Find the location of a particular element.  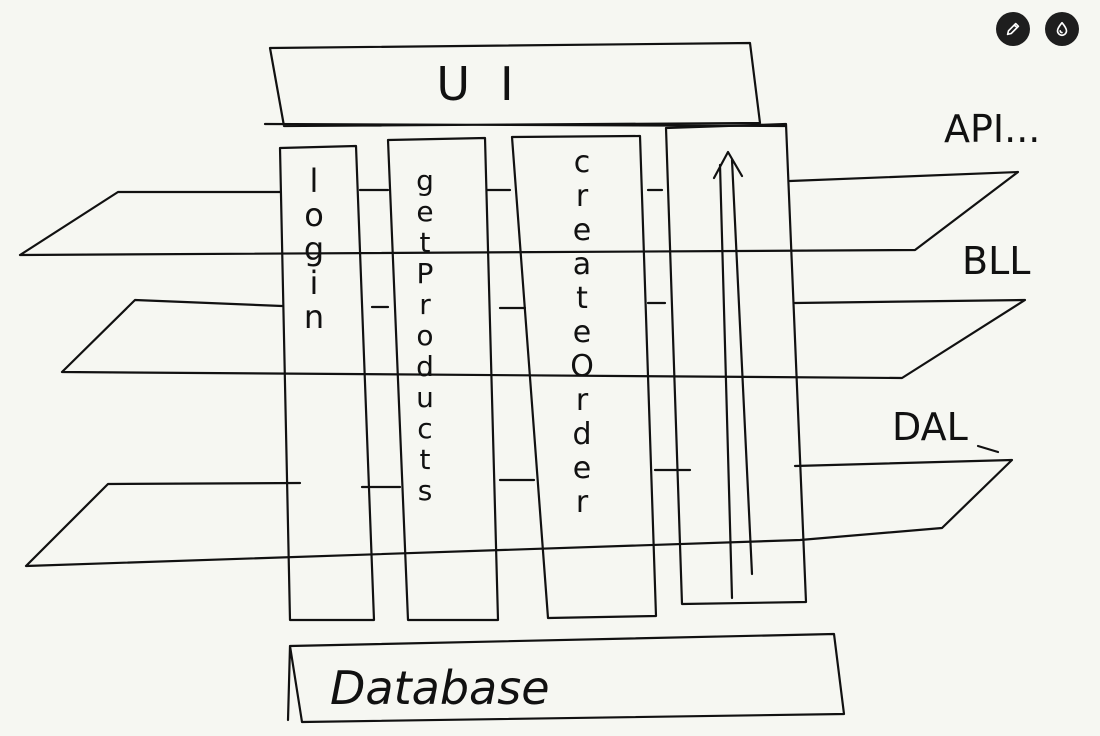

ui-box is located at coordinates (525, 84).